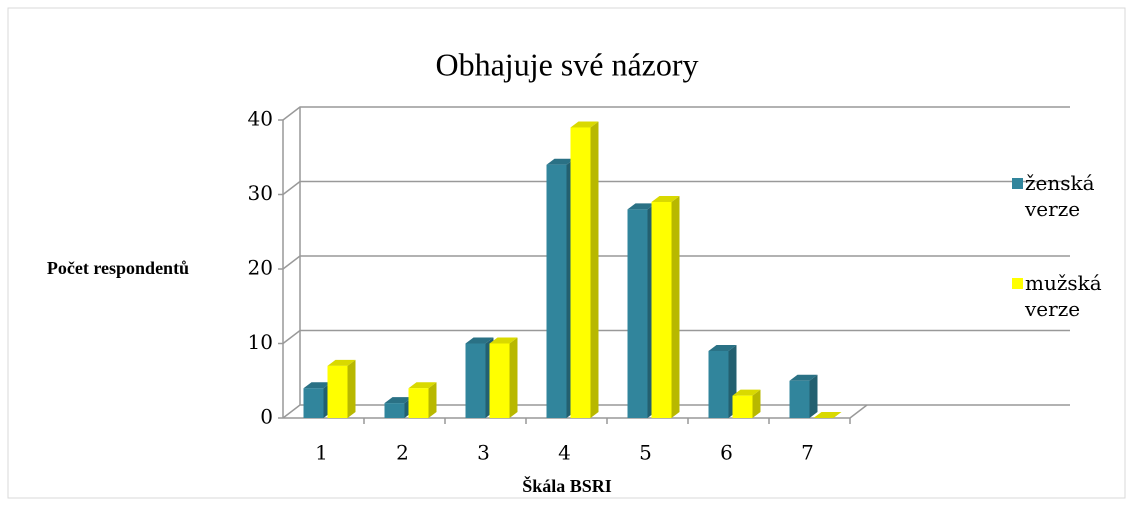 Image resolution: width=1133 pixels, height=506 pixels. I want to click on y-tick-label: 30, so click(260, 193).